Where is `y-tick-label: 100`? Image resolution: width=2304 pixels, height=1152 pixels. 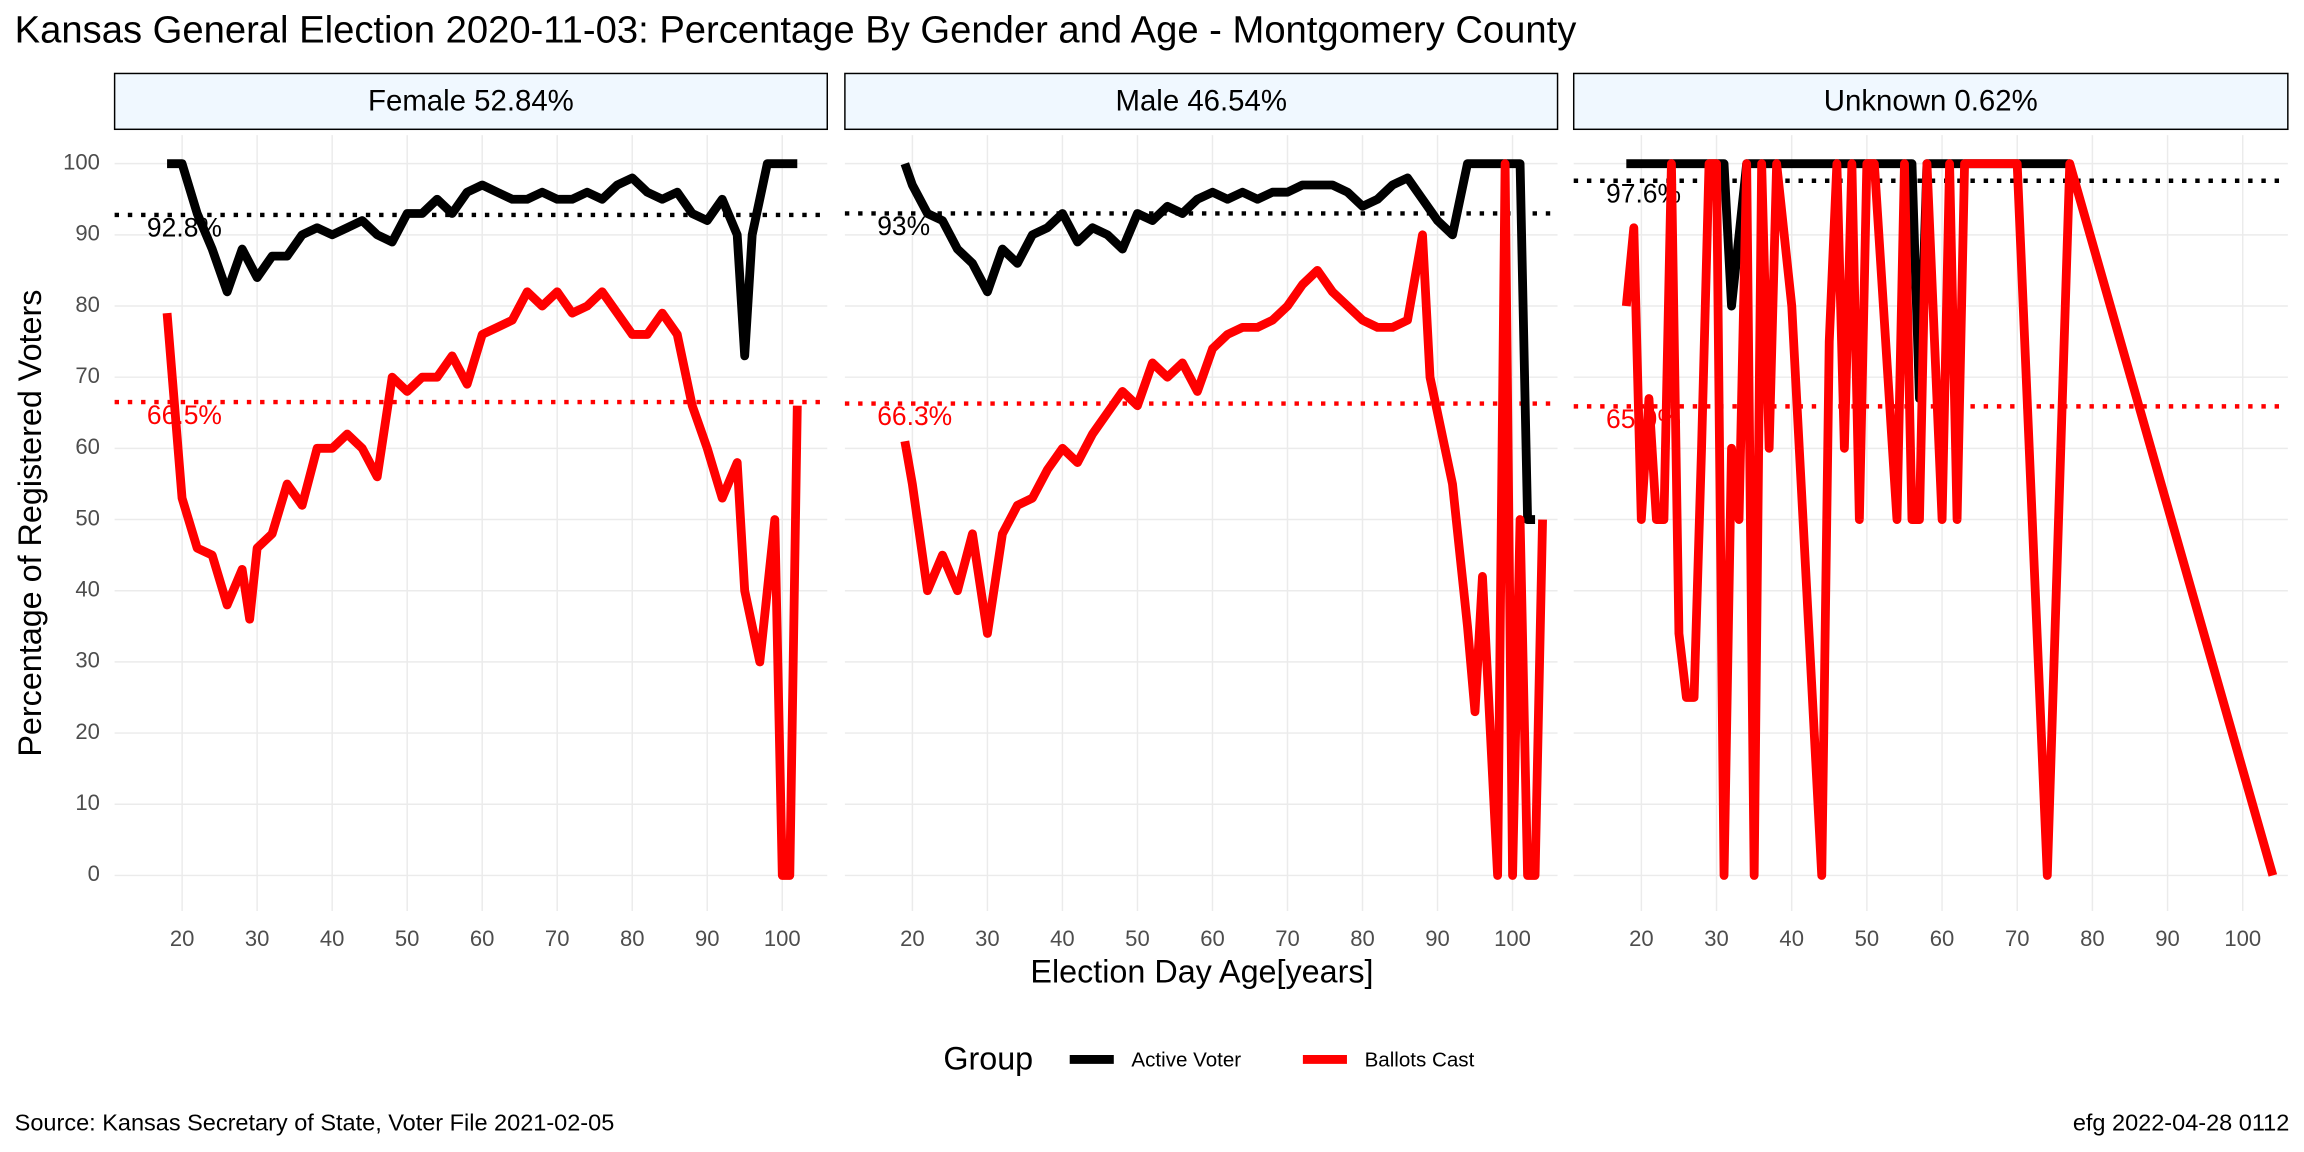 y-tick-label: 100 is located at coordinates (81, 161).